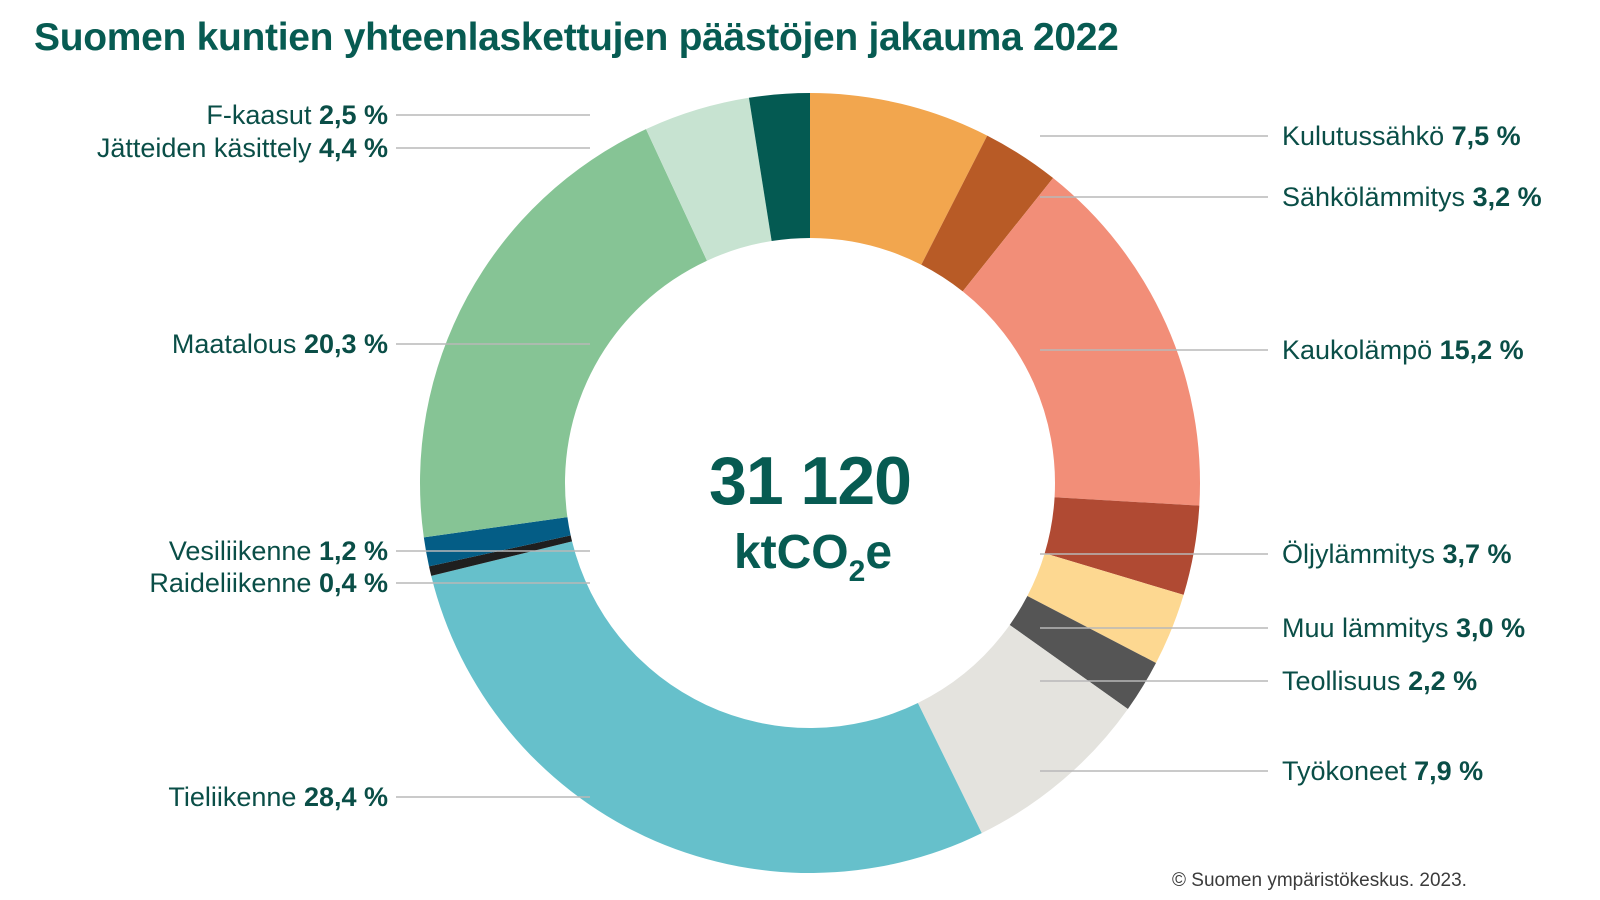 This screenshot has height=900, width=1600. Describe the element at coordinates (346, 797) in the screenshot. I see `slice-label-value: 28,4 %` at that location.